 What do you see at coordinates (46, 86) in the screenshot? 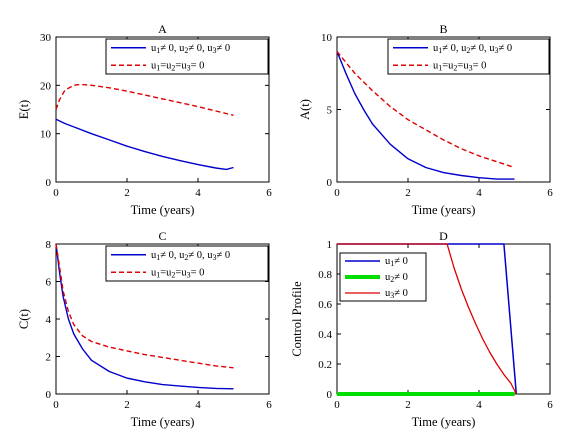
I see `y-tick-label: 20` at bounding box center [46, 86].